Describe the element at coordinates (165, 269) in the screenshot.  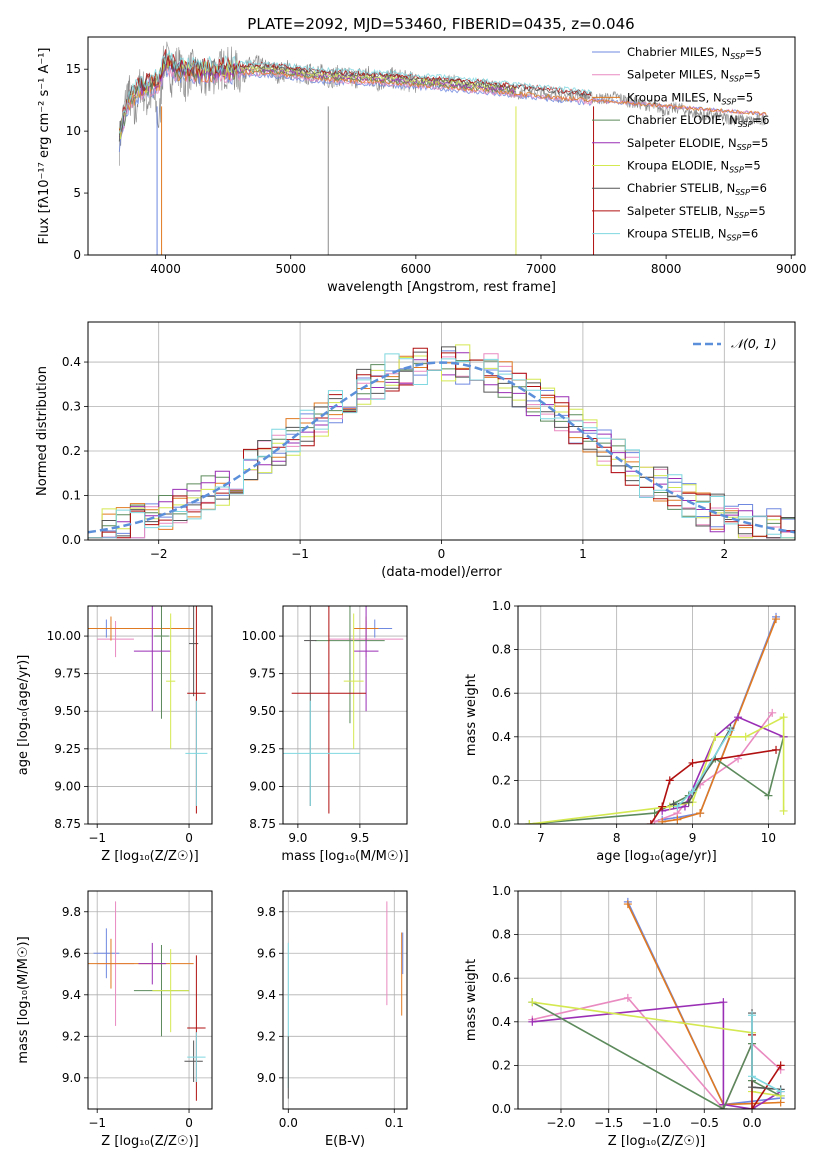
I see `x-tick-label: 4000` at that location.